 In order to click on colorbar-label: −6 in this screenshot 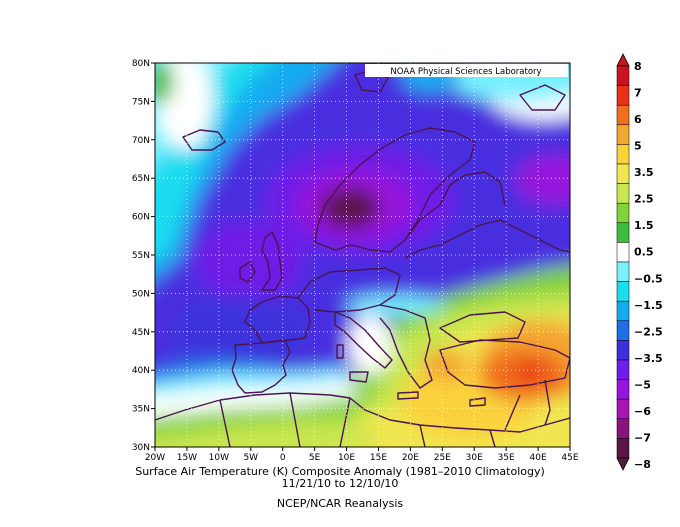, I will do `click(642, 411)`.